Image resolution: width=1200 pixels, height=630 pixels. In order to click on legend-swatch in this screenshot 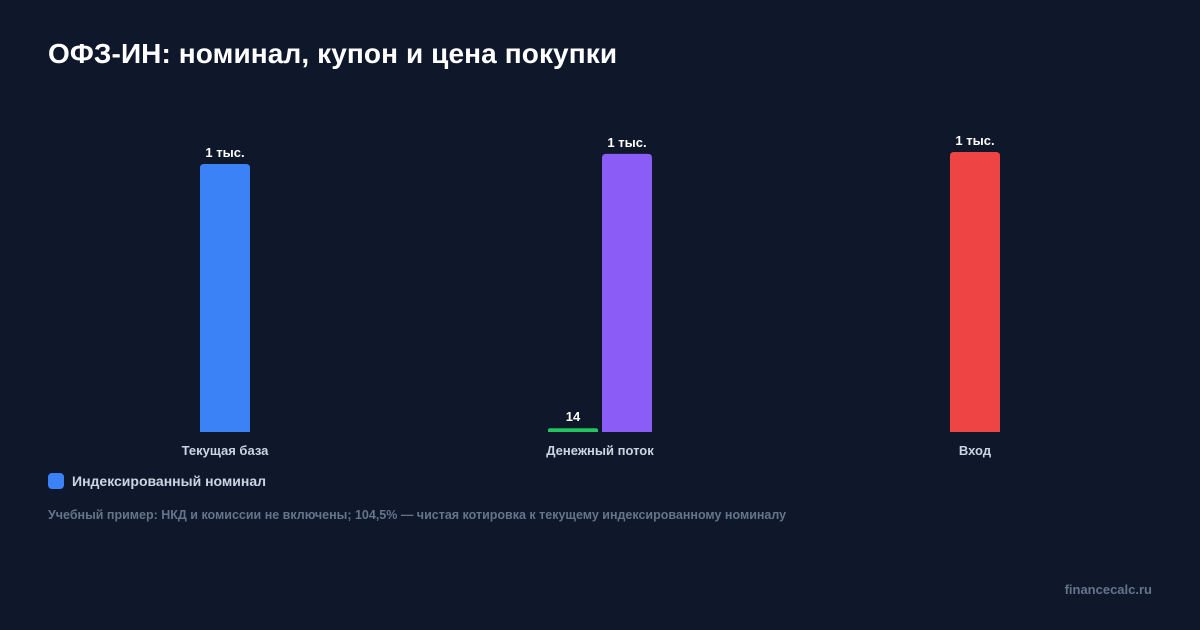, I will do `click(56, 481)`.